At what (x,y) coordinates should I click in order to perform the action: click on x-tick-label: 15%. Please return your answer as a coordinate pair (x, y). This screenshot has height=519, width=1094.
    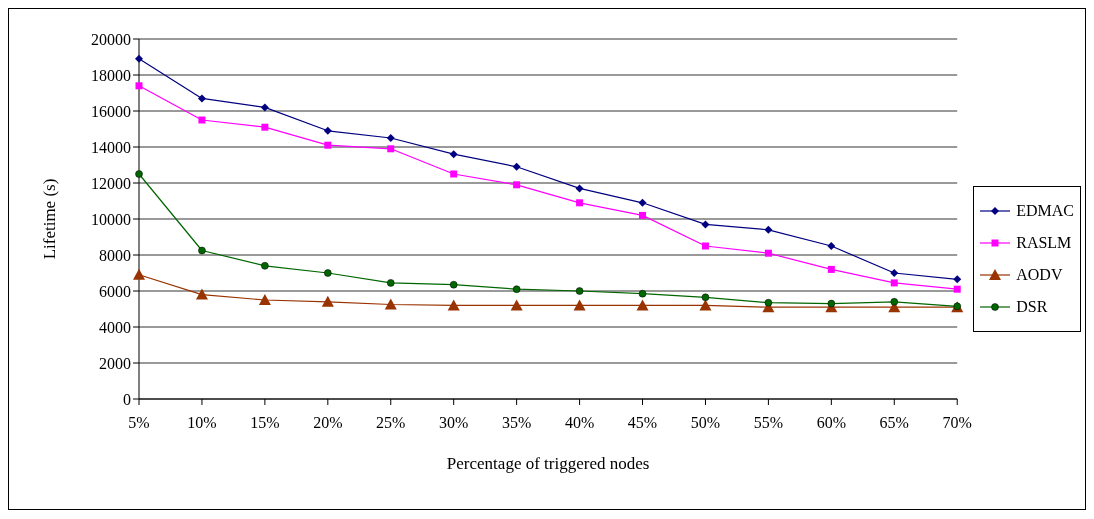
    Looking at the image, I should click on (265, 423).